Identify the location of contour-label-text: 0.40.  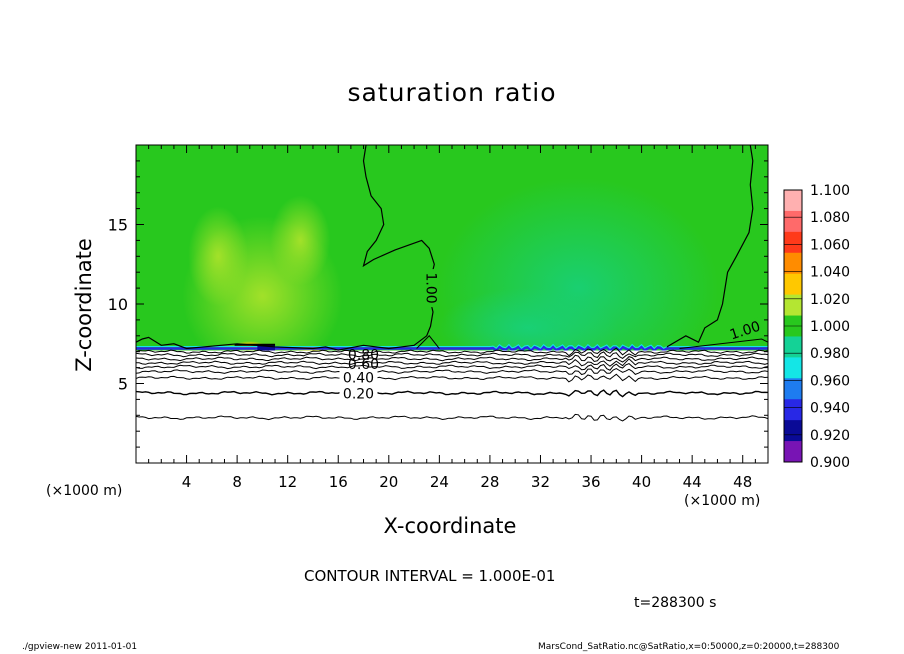
(358, 379).